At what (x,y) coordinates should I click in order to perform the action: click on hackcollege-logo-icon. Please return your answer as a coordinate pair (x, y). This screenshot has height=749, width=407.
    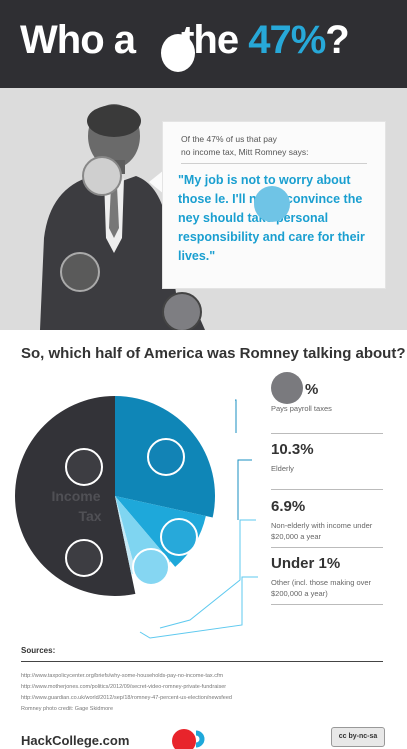
    Looking at the image, I should click on (188, 739).